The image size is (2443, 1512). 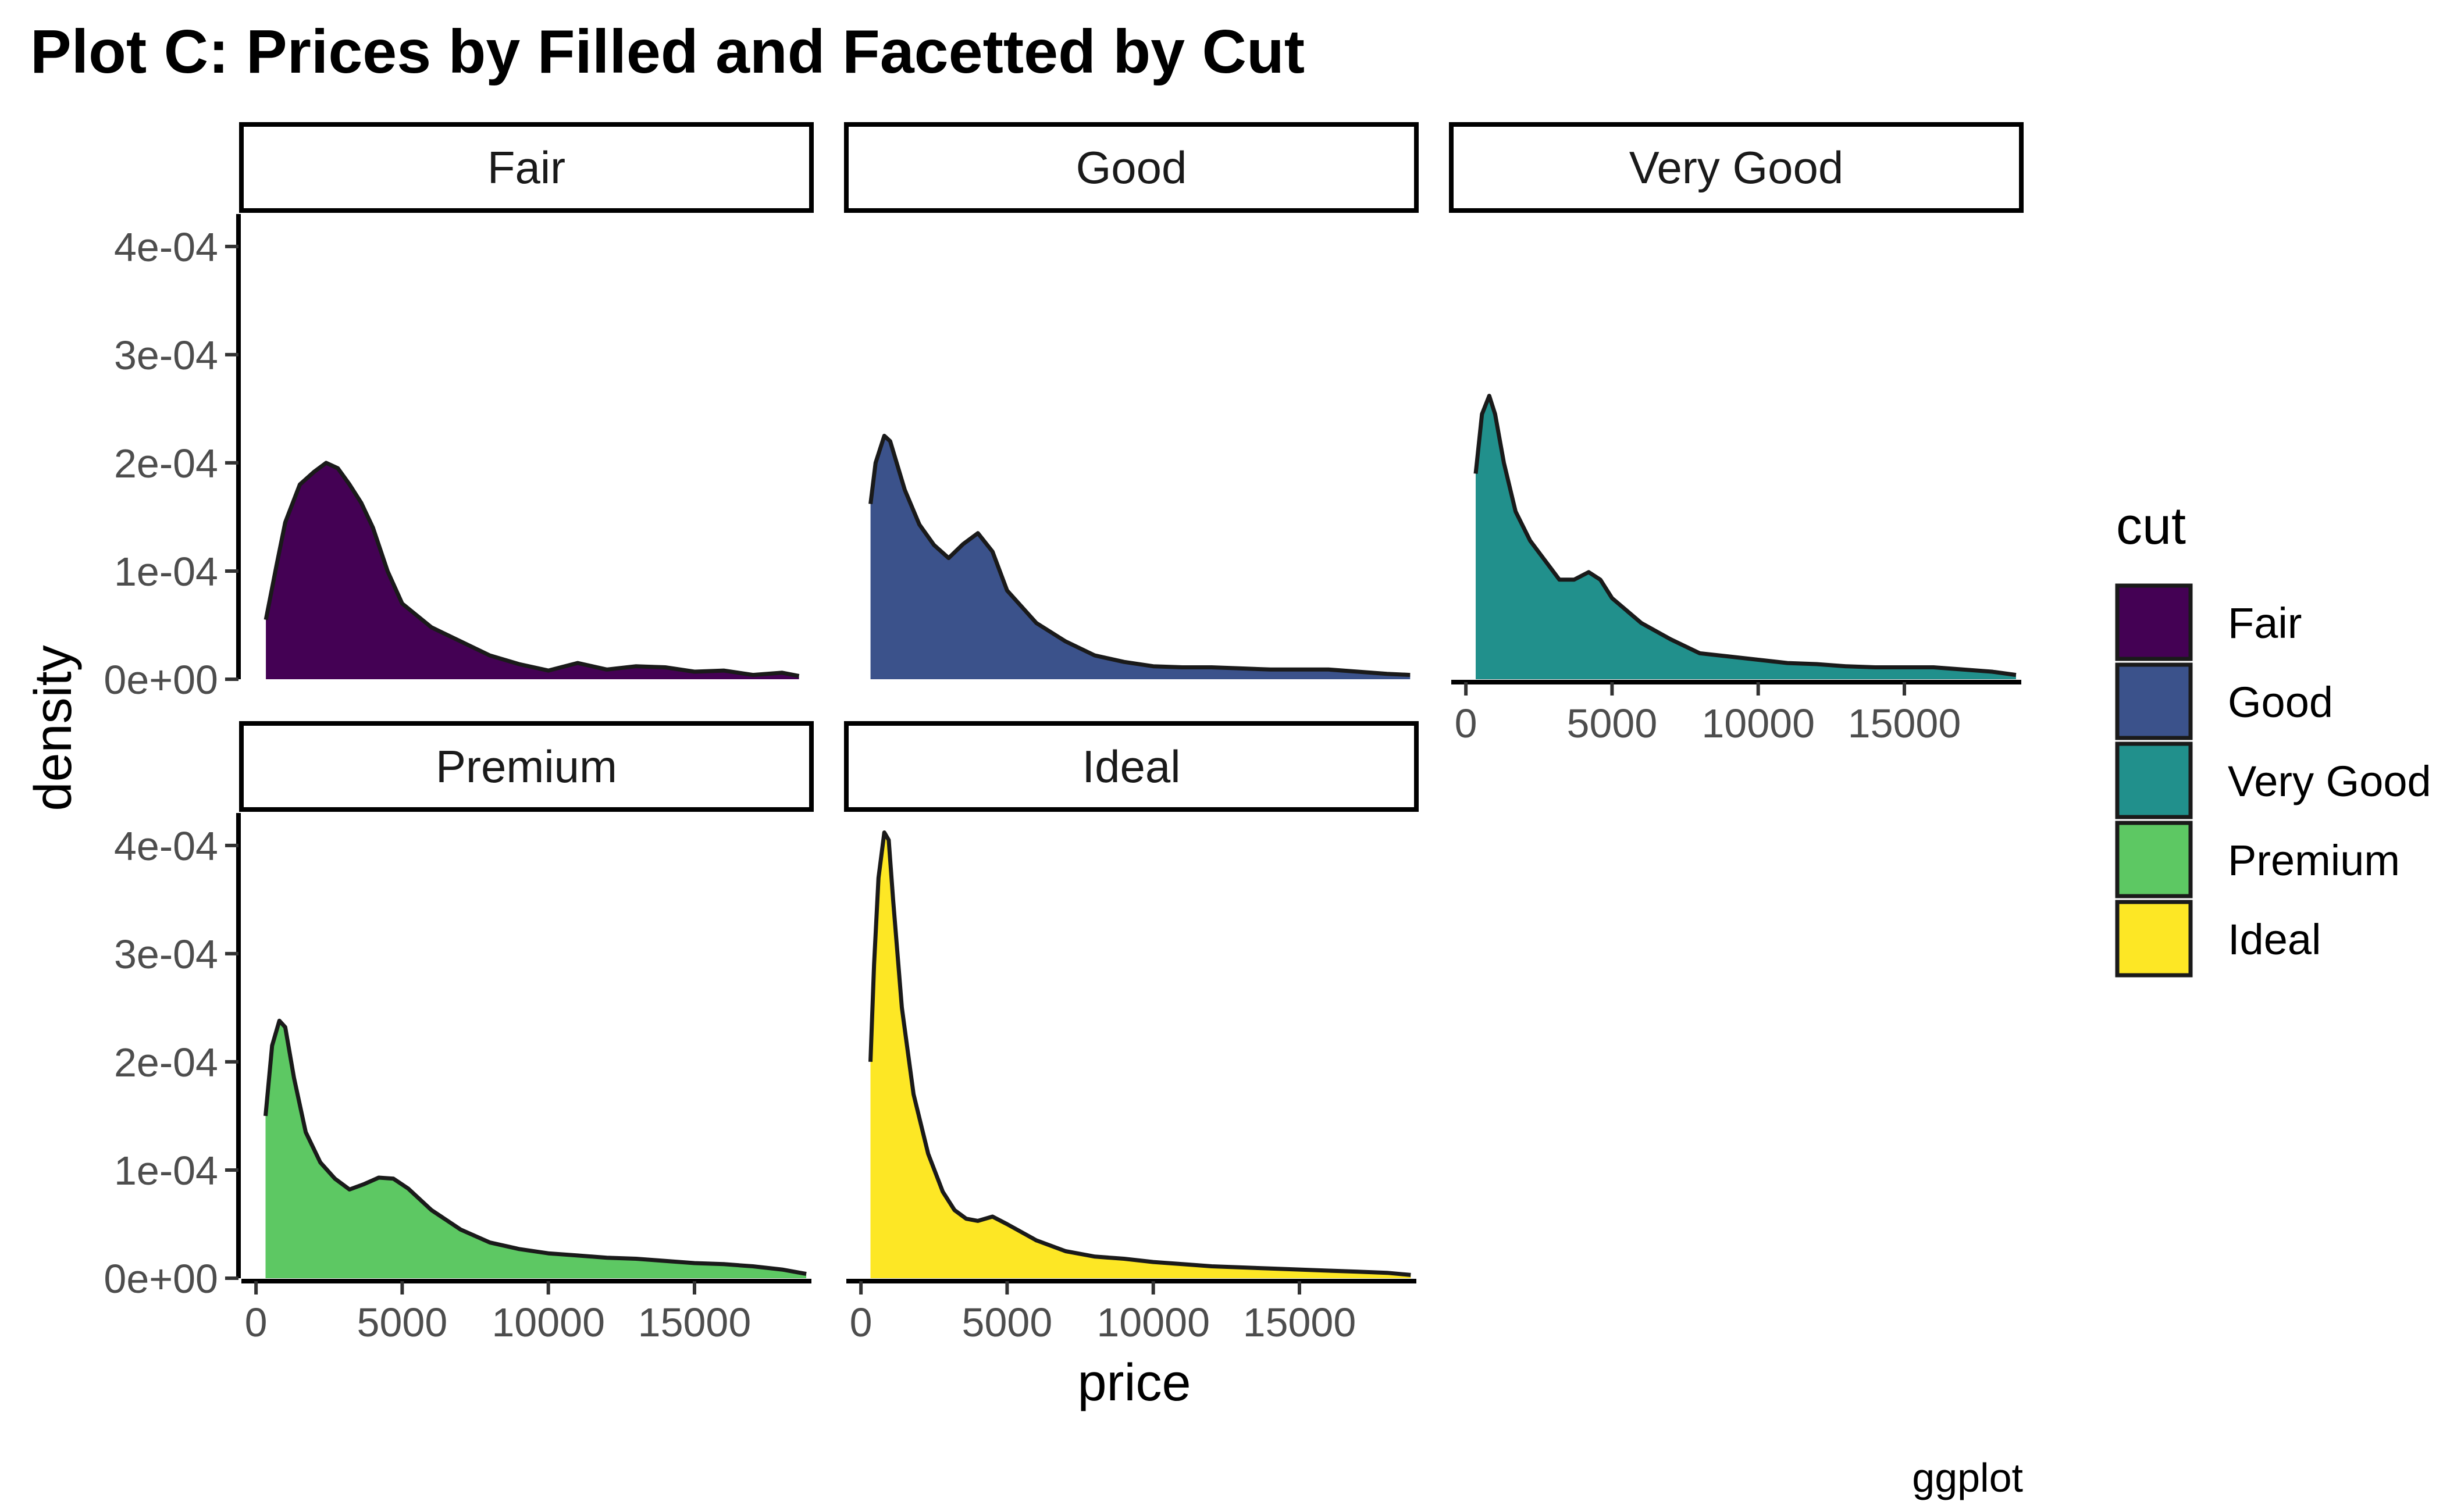 What do you see at coordinates (53, 728) in the screenshot?
I see `y-axis-title: density` at bounding box center [53, 728].